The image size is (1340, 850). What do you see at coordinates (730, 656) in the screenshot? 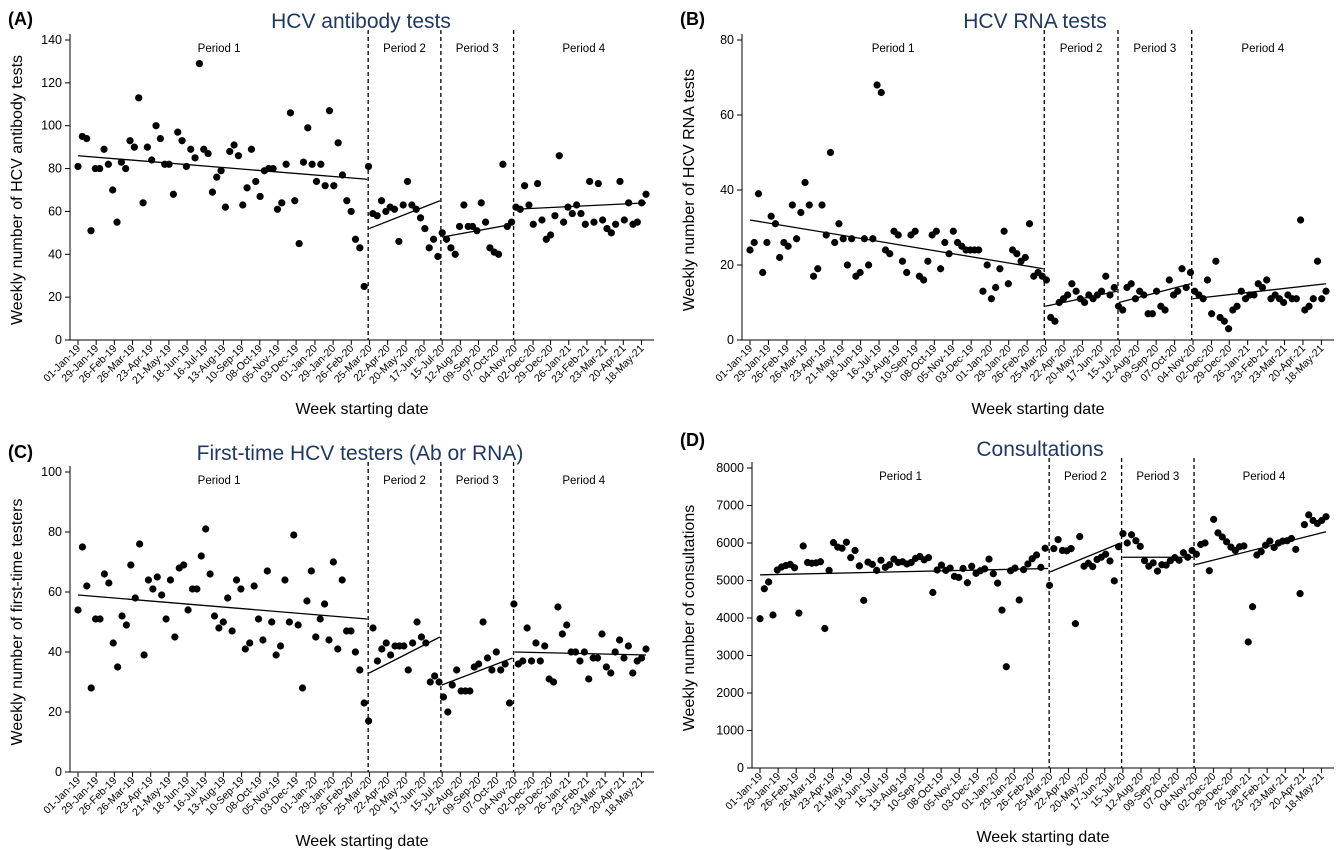
I see `y-tick-label: 3000` at bounding box center [730, 656].